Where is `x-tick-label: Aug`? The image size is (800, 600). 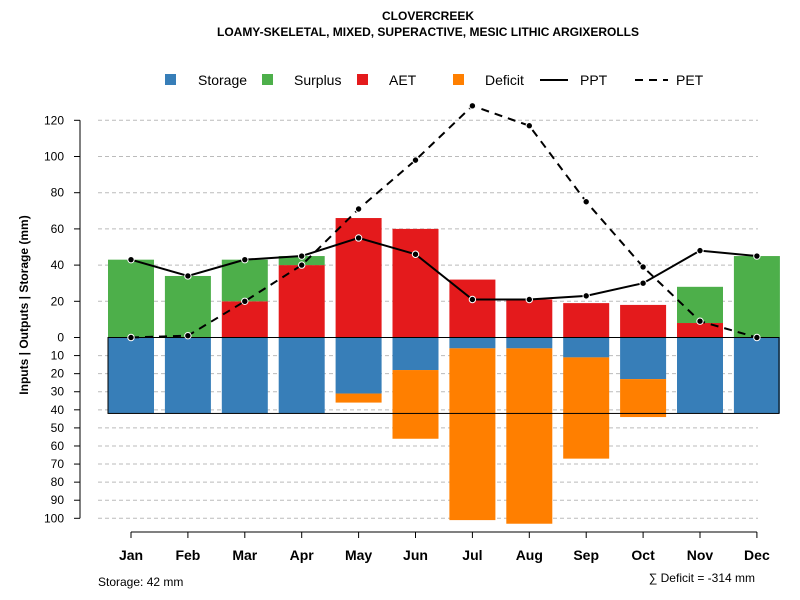
x-tick-label: Aug is located at coordinates (529, 555).